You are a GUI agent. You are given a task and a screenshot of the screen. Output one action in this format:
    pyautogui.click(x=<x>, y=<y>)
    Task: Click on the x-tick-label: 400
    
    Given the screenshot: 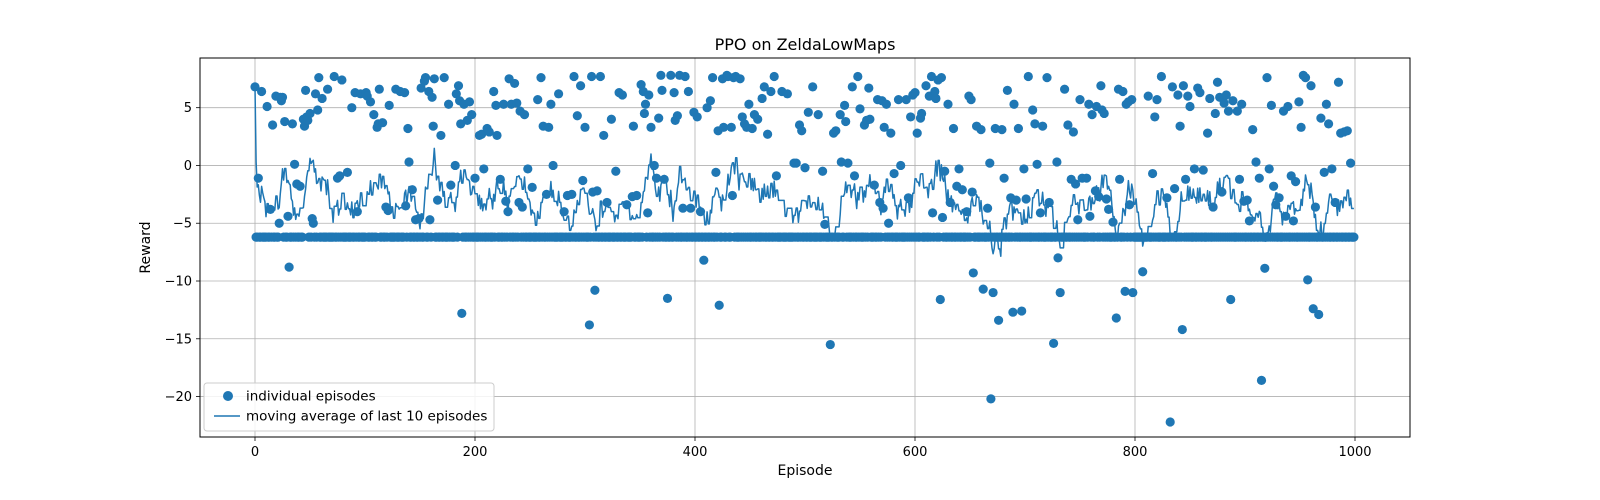 What is the action you would take?
    pyautogui.click(x=695, y=452)
    